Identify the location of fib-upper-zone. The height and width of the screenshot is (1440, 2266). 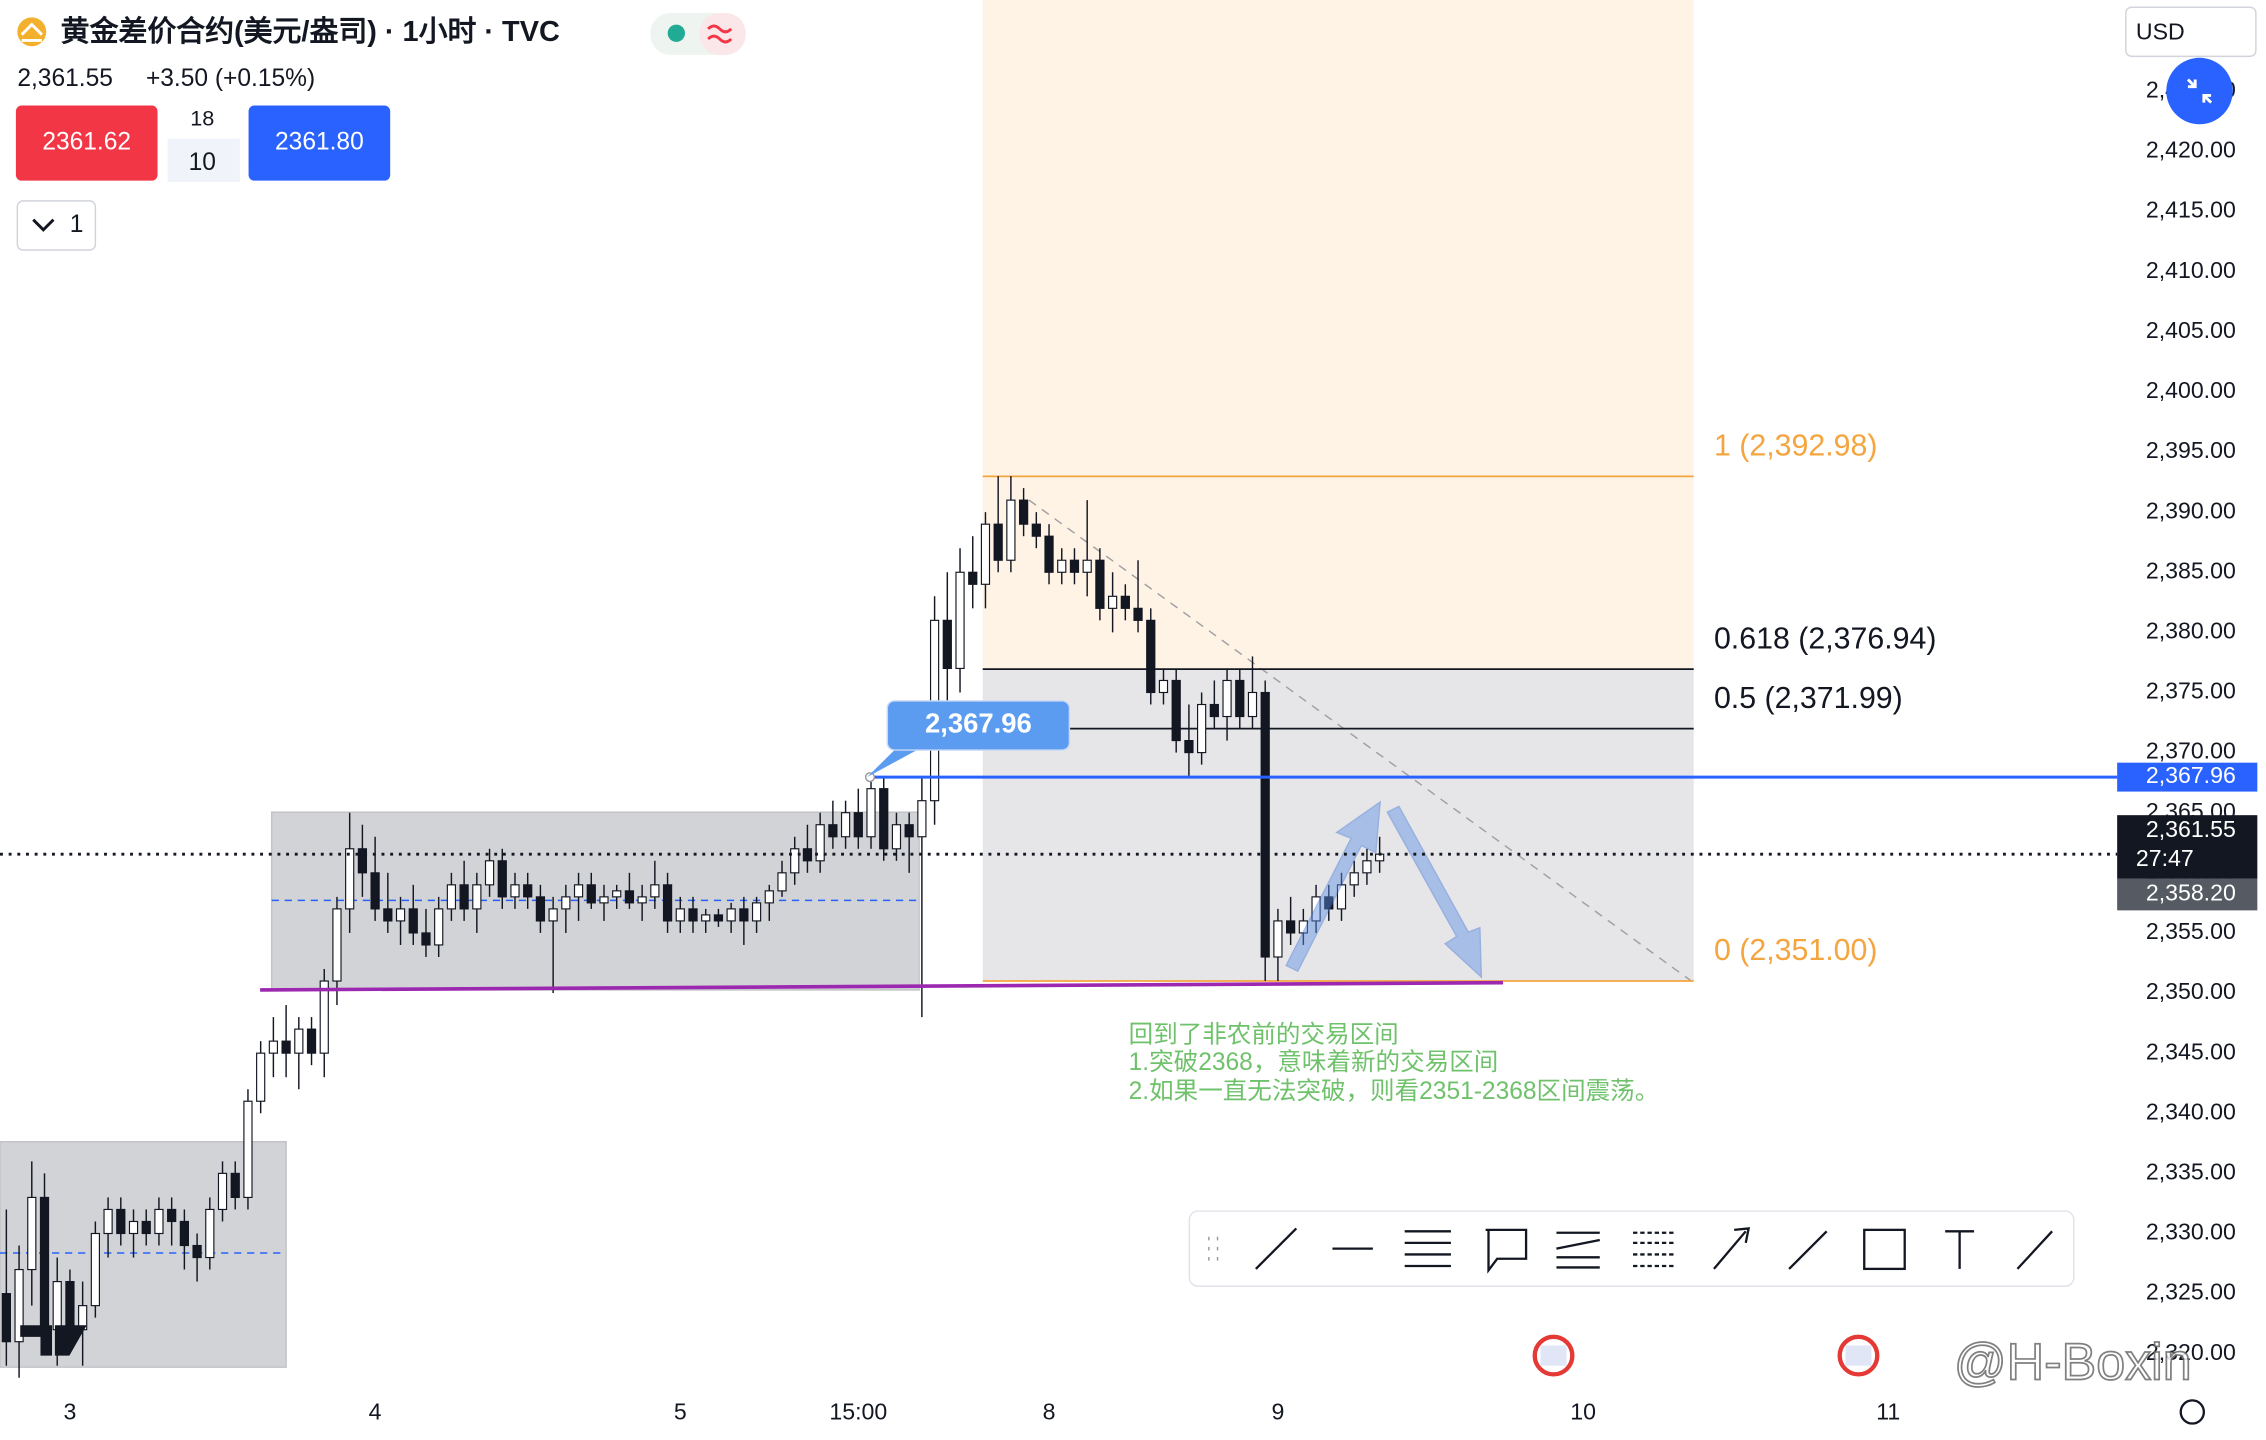
(1338, 335).